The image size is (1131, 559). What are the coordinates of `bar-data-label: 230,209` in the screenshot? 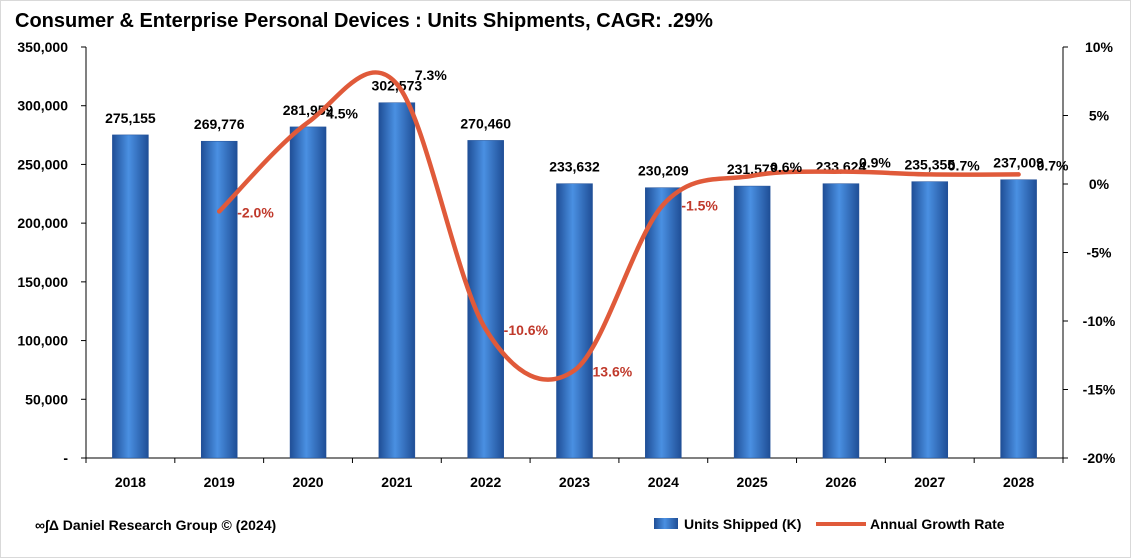 It's located at (663, 171).